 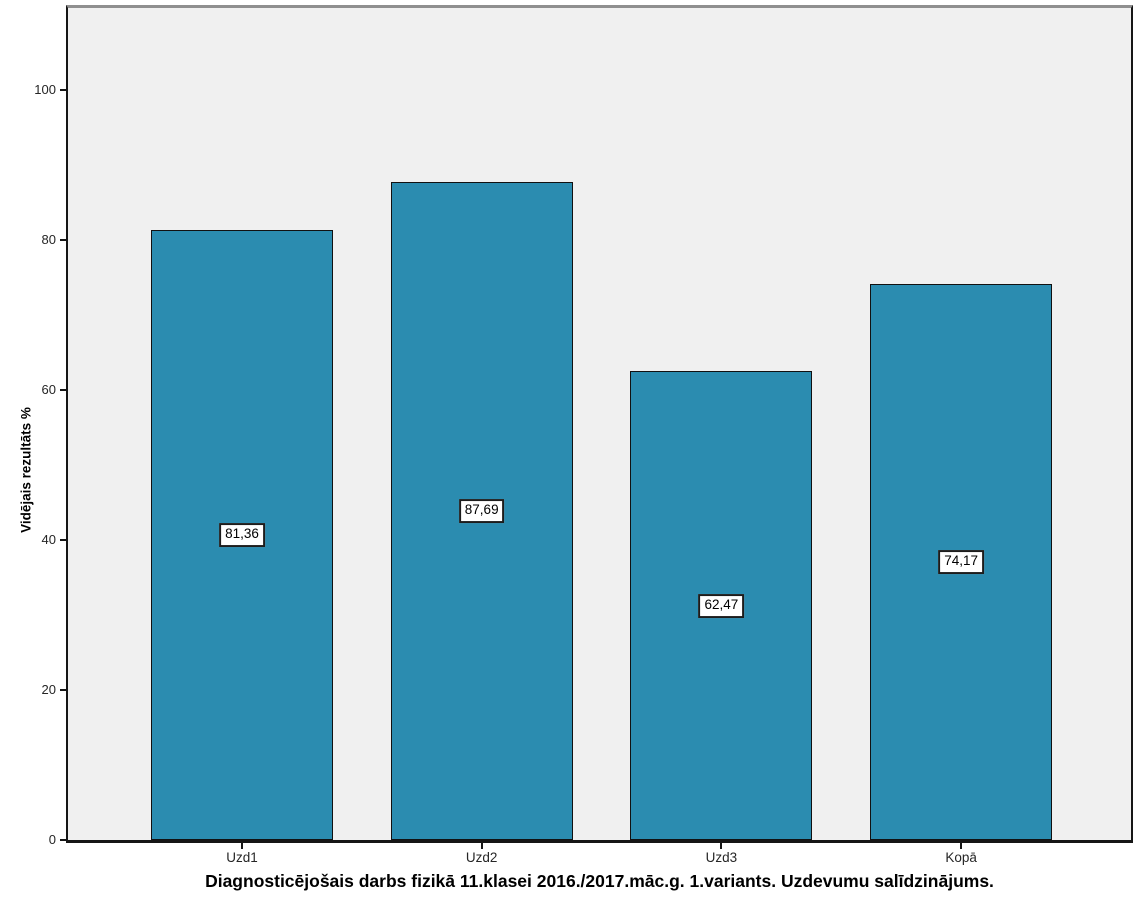 I want to click on x-tick-label-Uzd1: Uzd1, so click(x=242, y=857).